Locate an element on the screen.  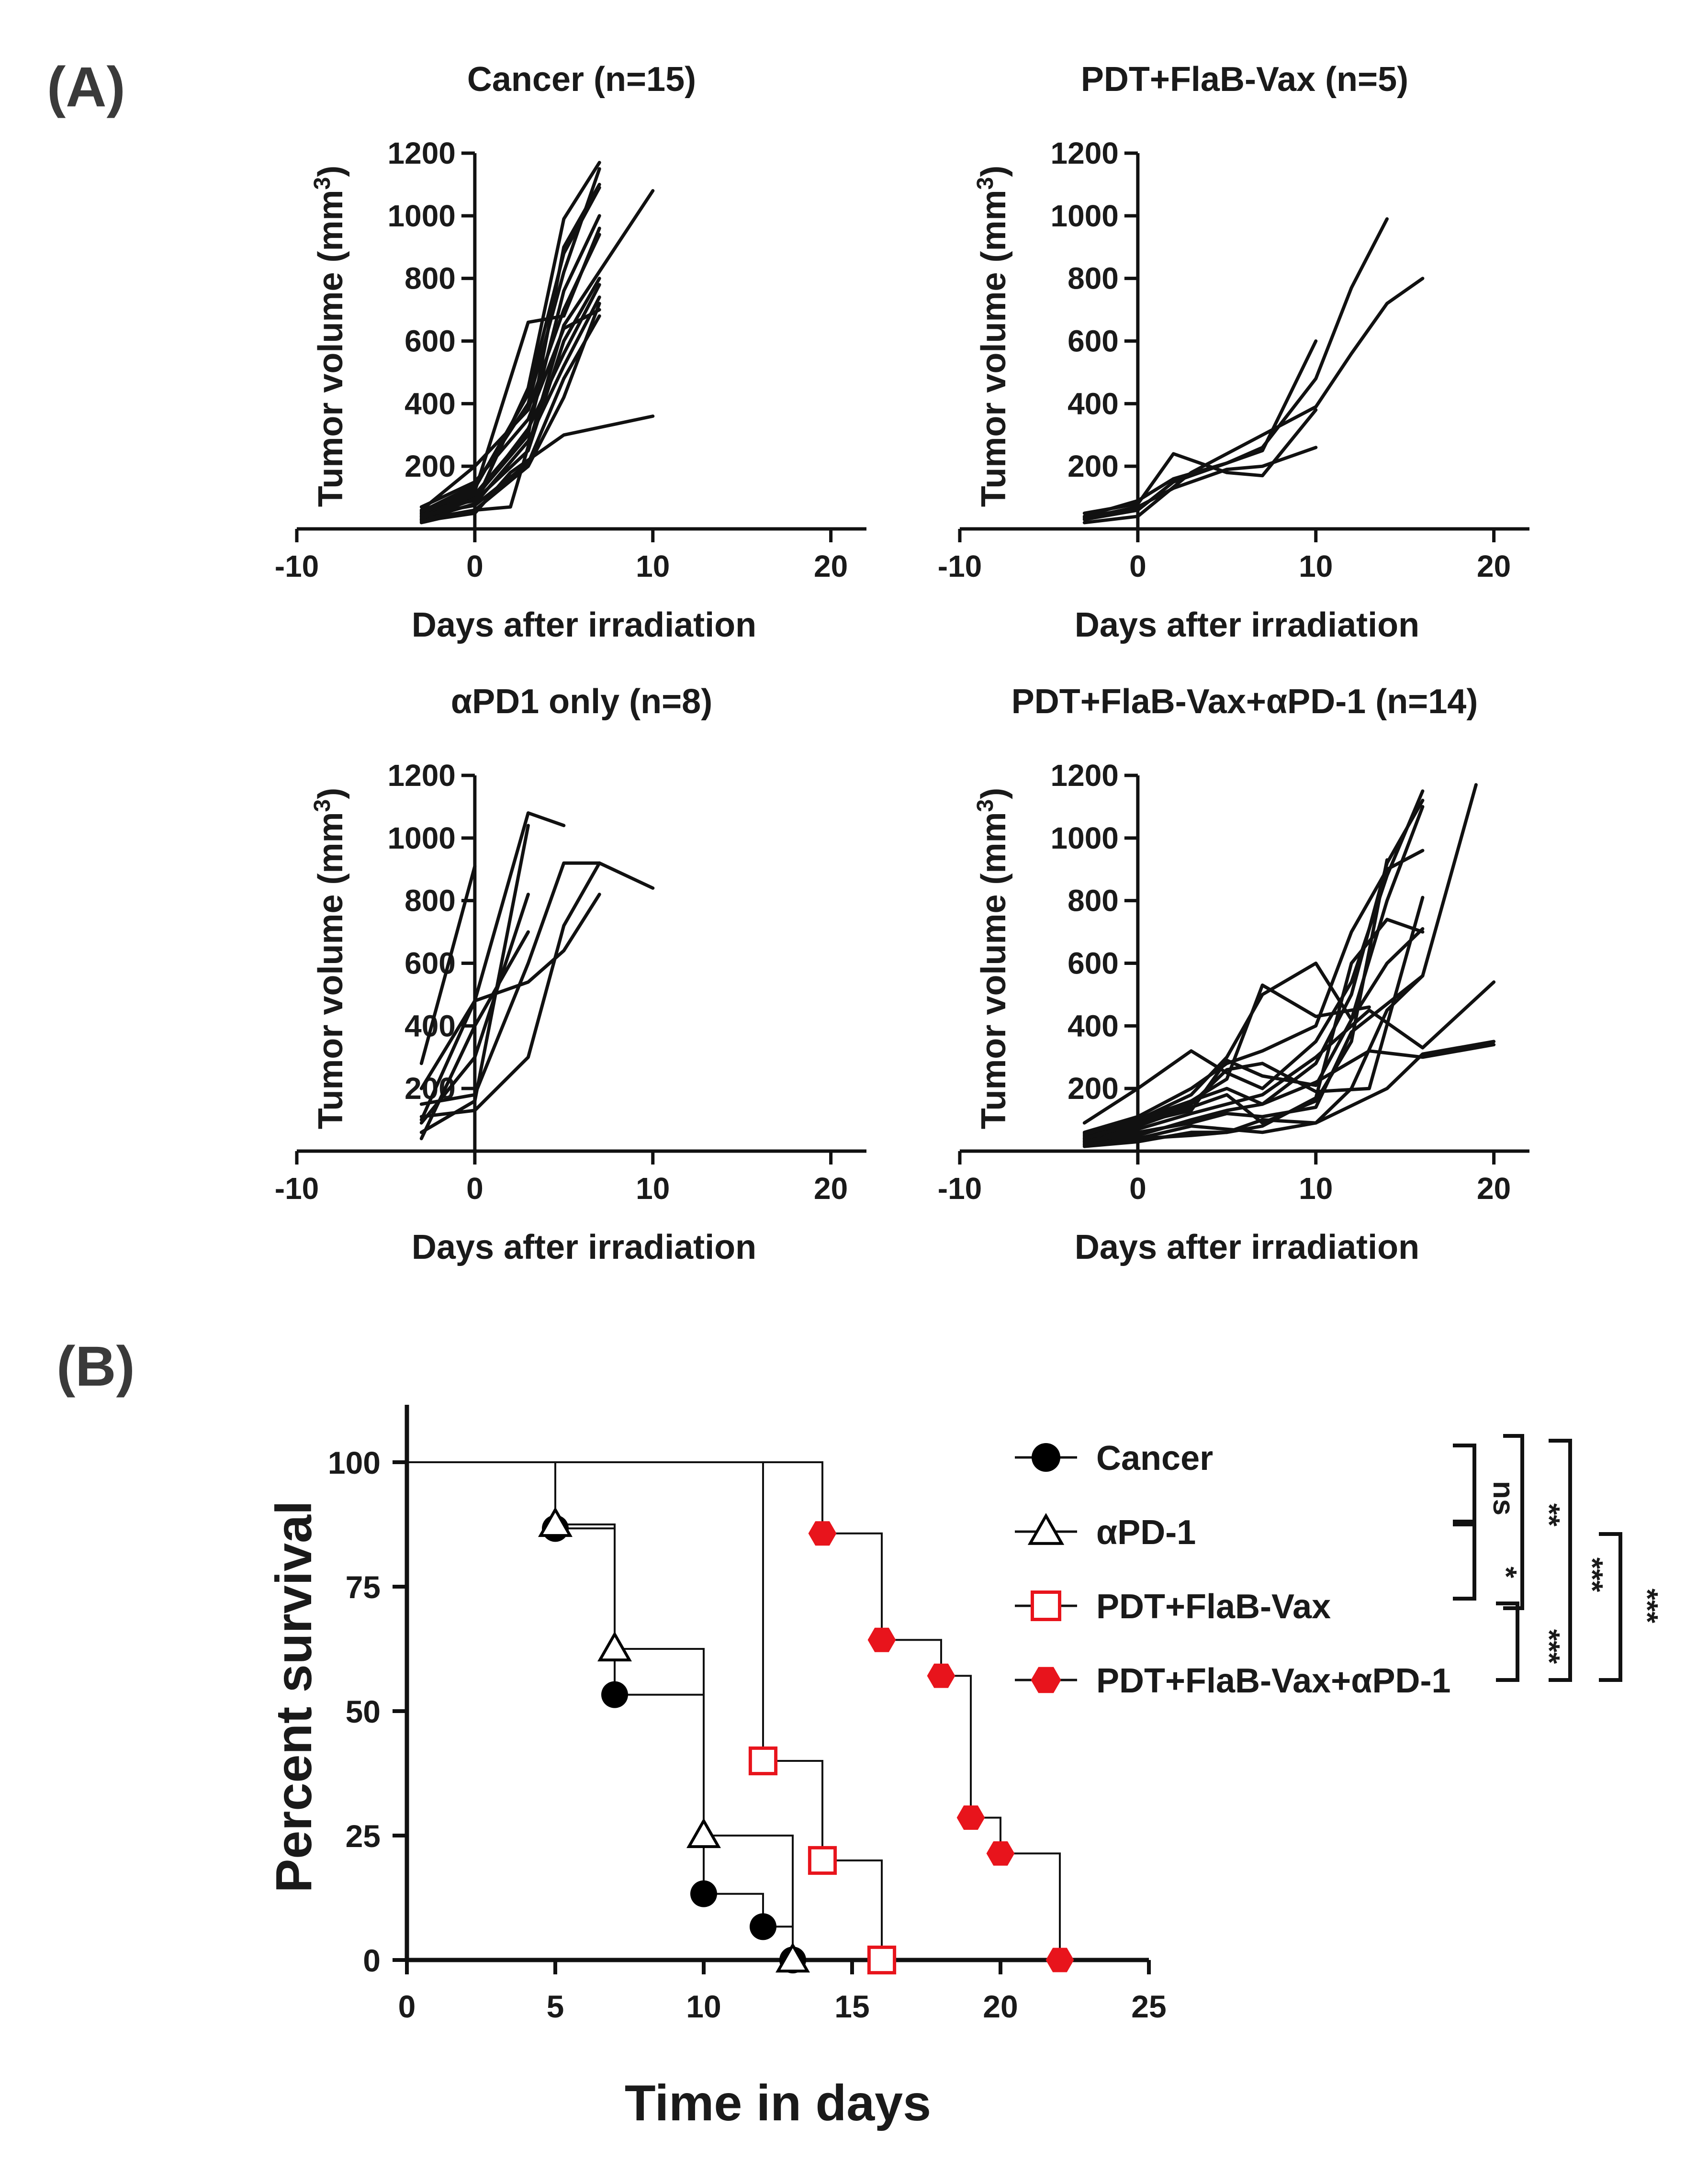
significance-label: * is located at coordinates (1505, 1573).